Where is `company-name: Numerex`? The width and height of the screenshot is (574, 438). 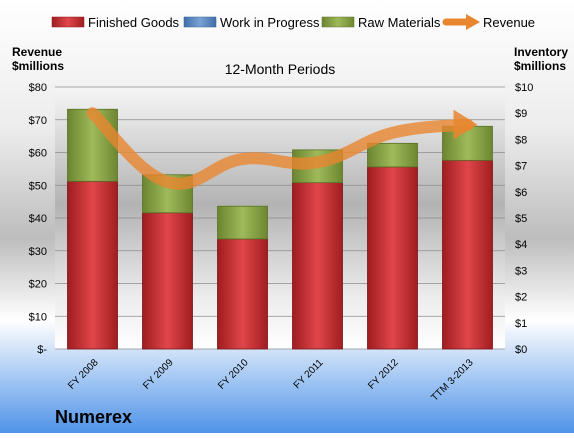
company-name: Numerex is located at coordinates (93, 417).